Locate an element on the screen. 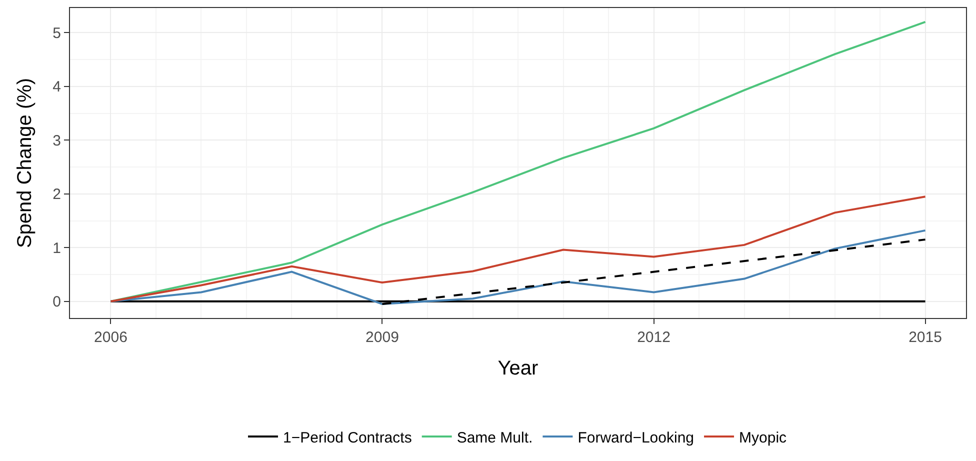 This screenshot has height=461, width=976. y-tick-label: 0 is located at coordinates (56, 302).